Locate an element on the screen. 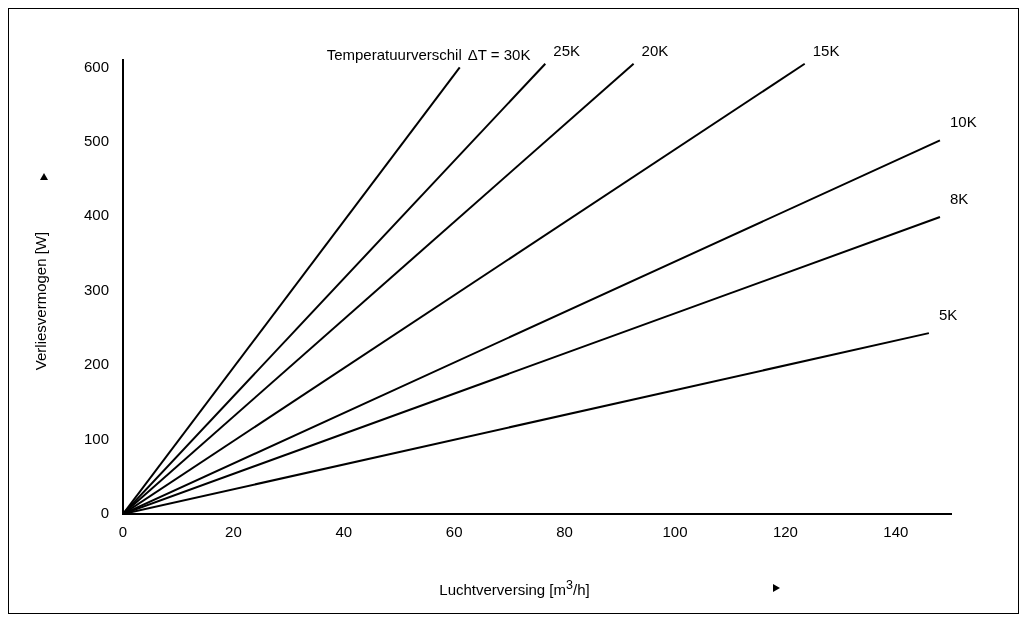  y-tick-label: 500 is located at coordinates (97, 141).